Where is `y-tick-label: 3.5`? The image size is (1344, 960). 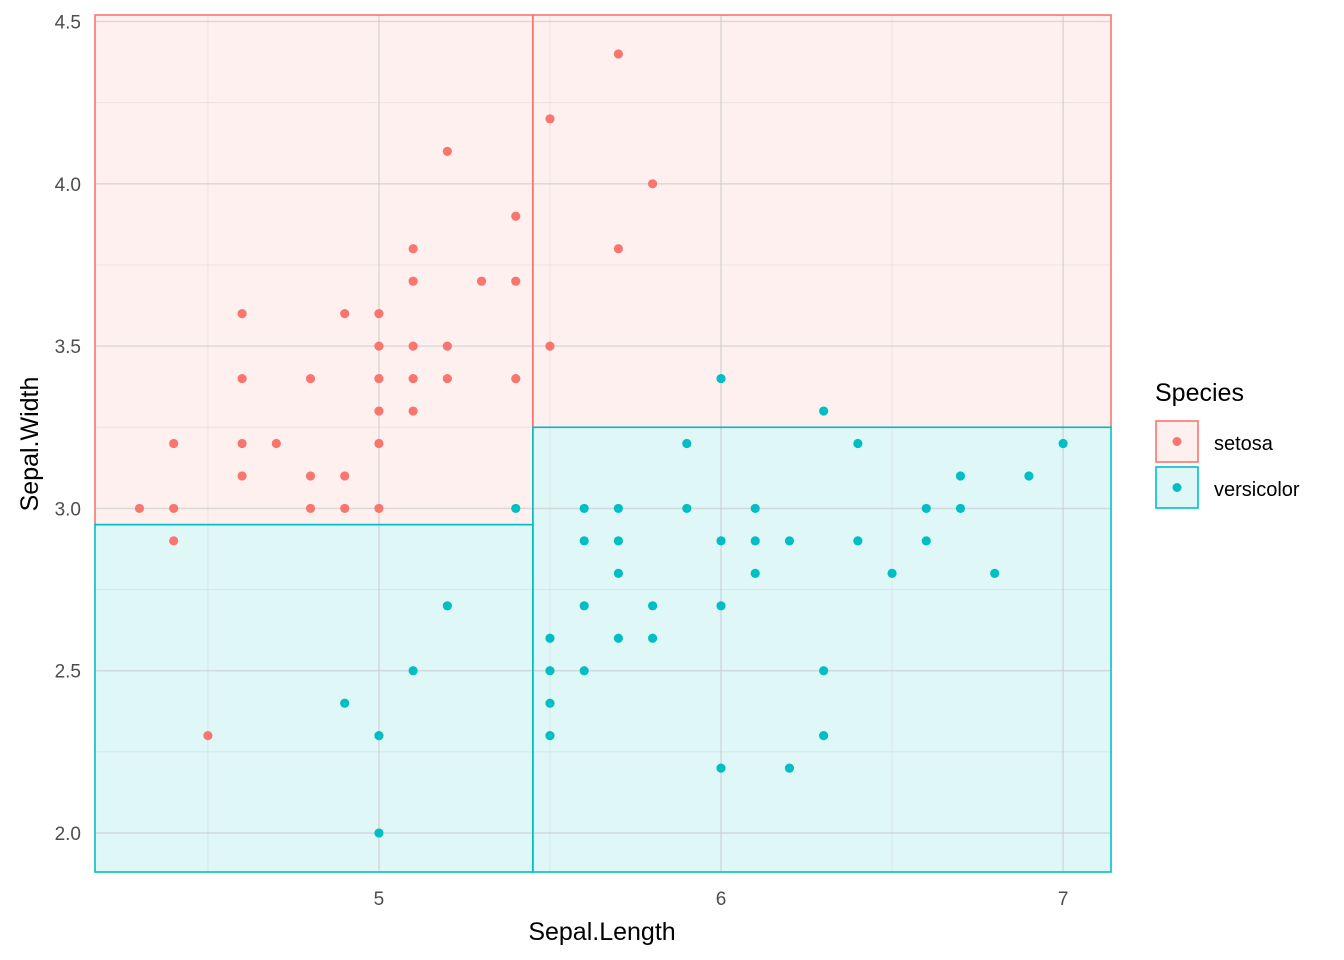 y-tick-label: 3.5 is located at coordinates (68, 347).